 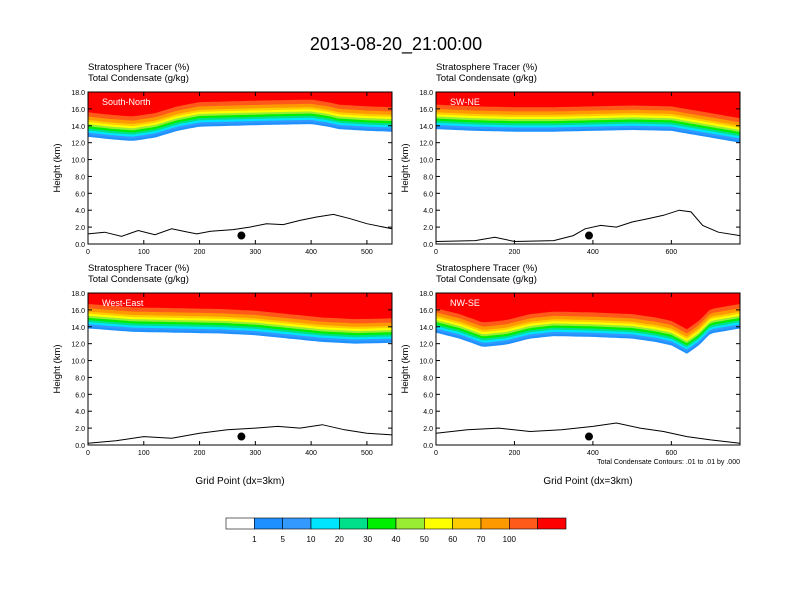 I want to click on colorbar-tick-label: 10, so click(x=311, y=539).